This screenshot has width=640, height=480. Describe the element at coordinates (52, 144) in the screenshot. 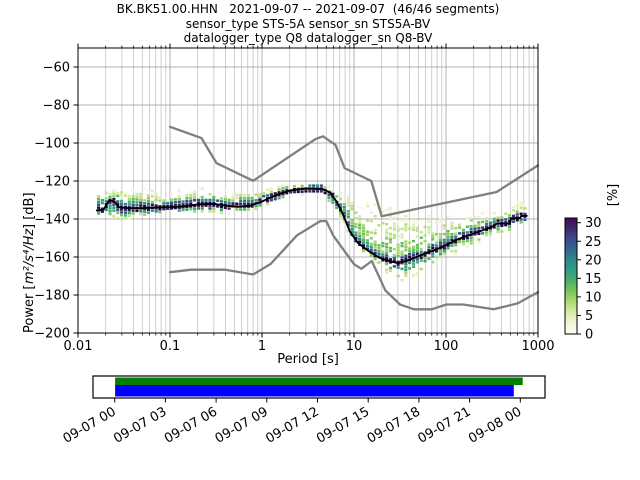

I see `svg-text: −100` at that location.